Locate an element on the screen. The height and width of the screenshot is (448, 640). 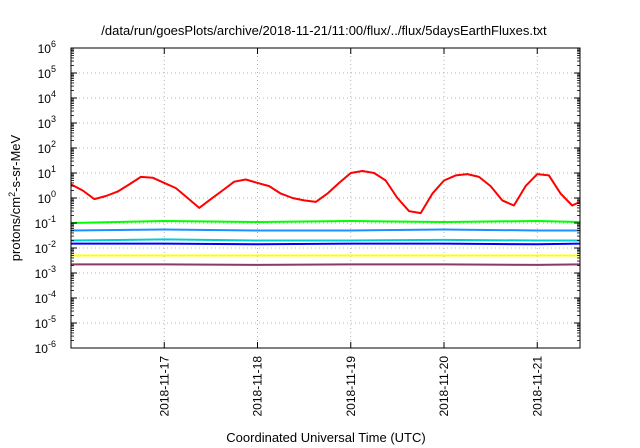
x-tick-label: 2018-11-19 is located at coordinates (351, 386).